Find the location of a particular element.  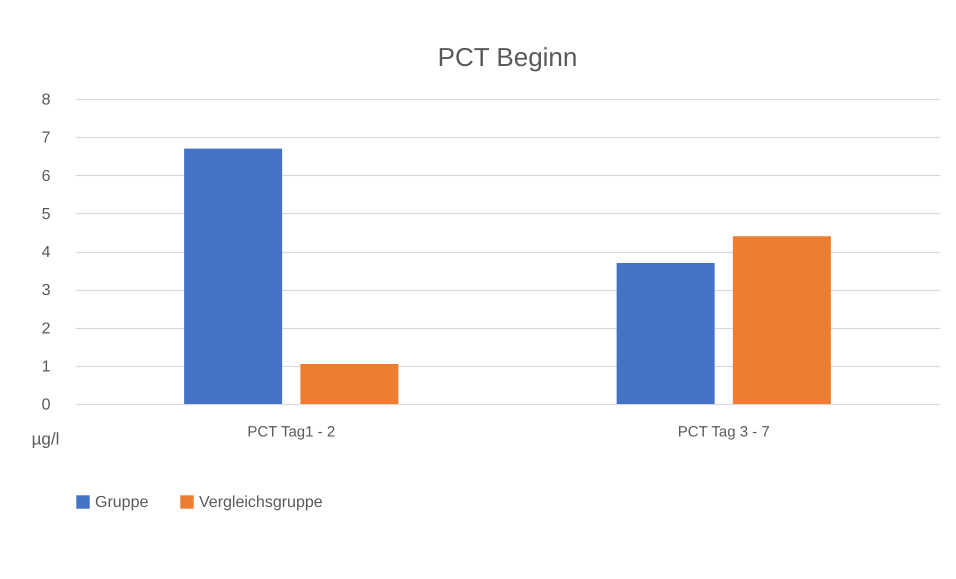

x-tick-label: PCT Tag 3 - 7 is located at coordinates (724, 432).